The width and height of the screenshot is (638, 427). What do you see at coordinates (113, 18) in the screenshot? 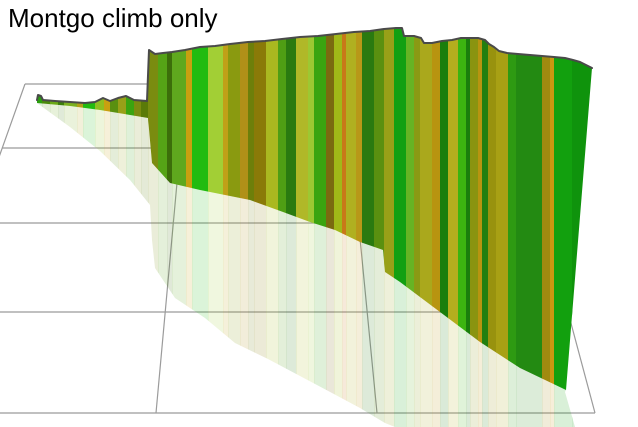
I see `chart-title: Montgo climb only` at bounding box center [113, 18].